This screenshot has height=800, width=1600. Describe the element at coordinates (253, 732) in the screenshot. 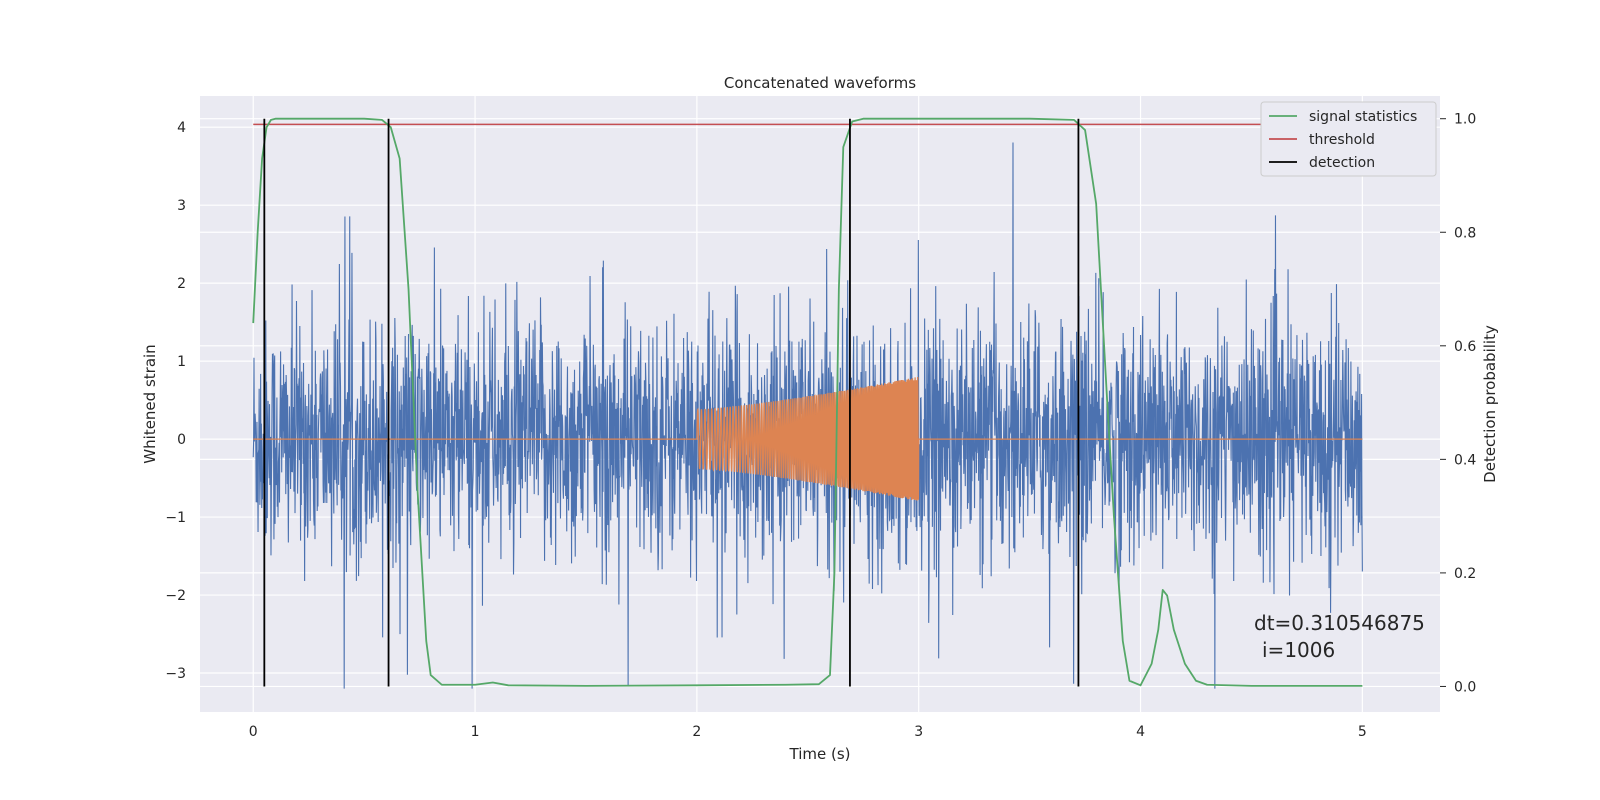

I see `x-tick-label: 0` at that location.